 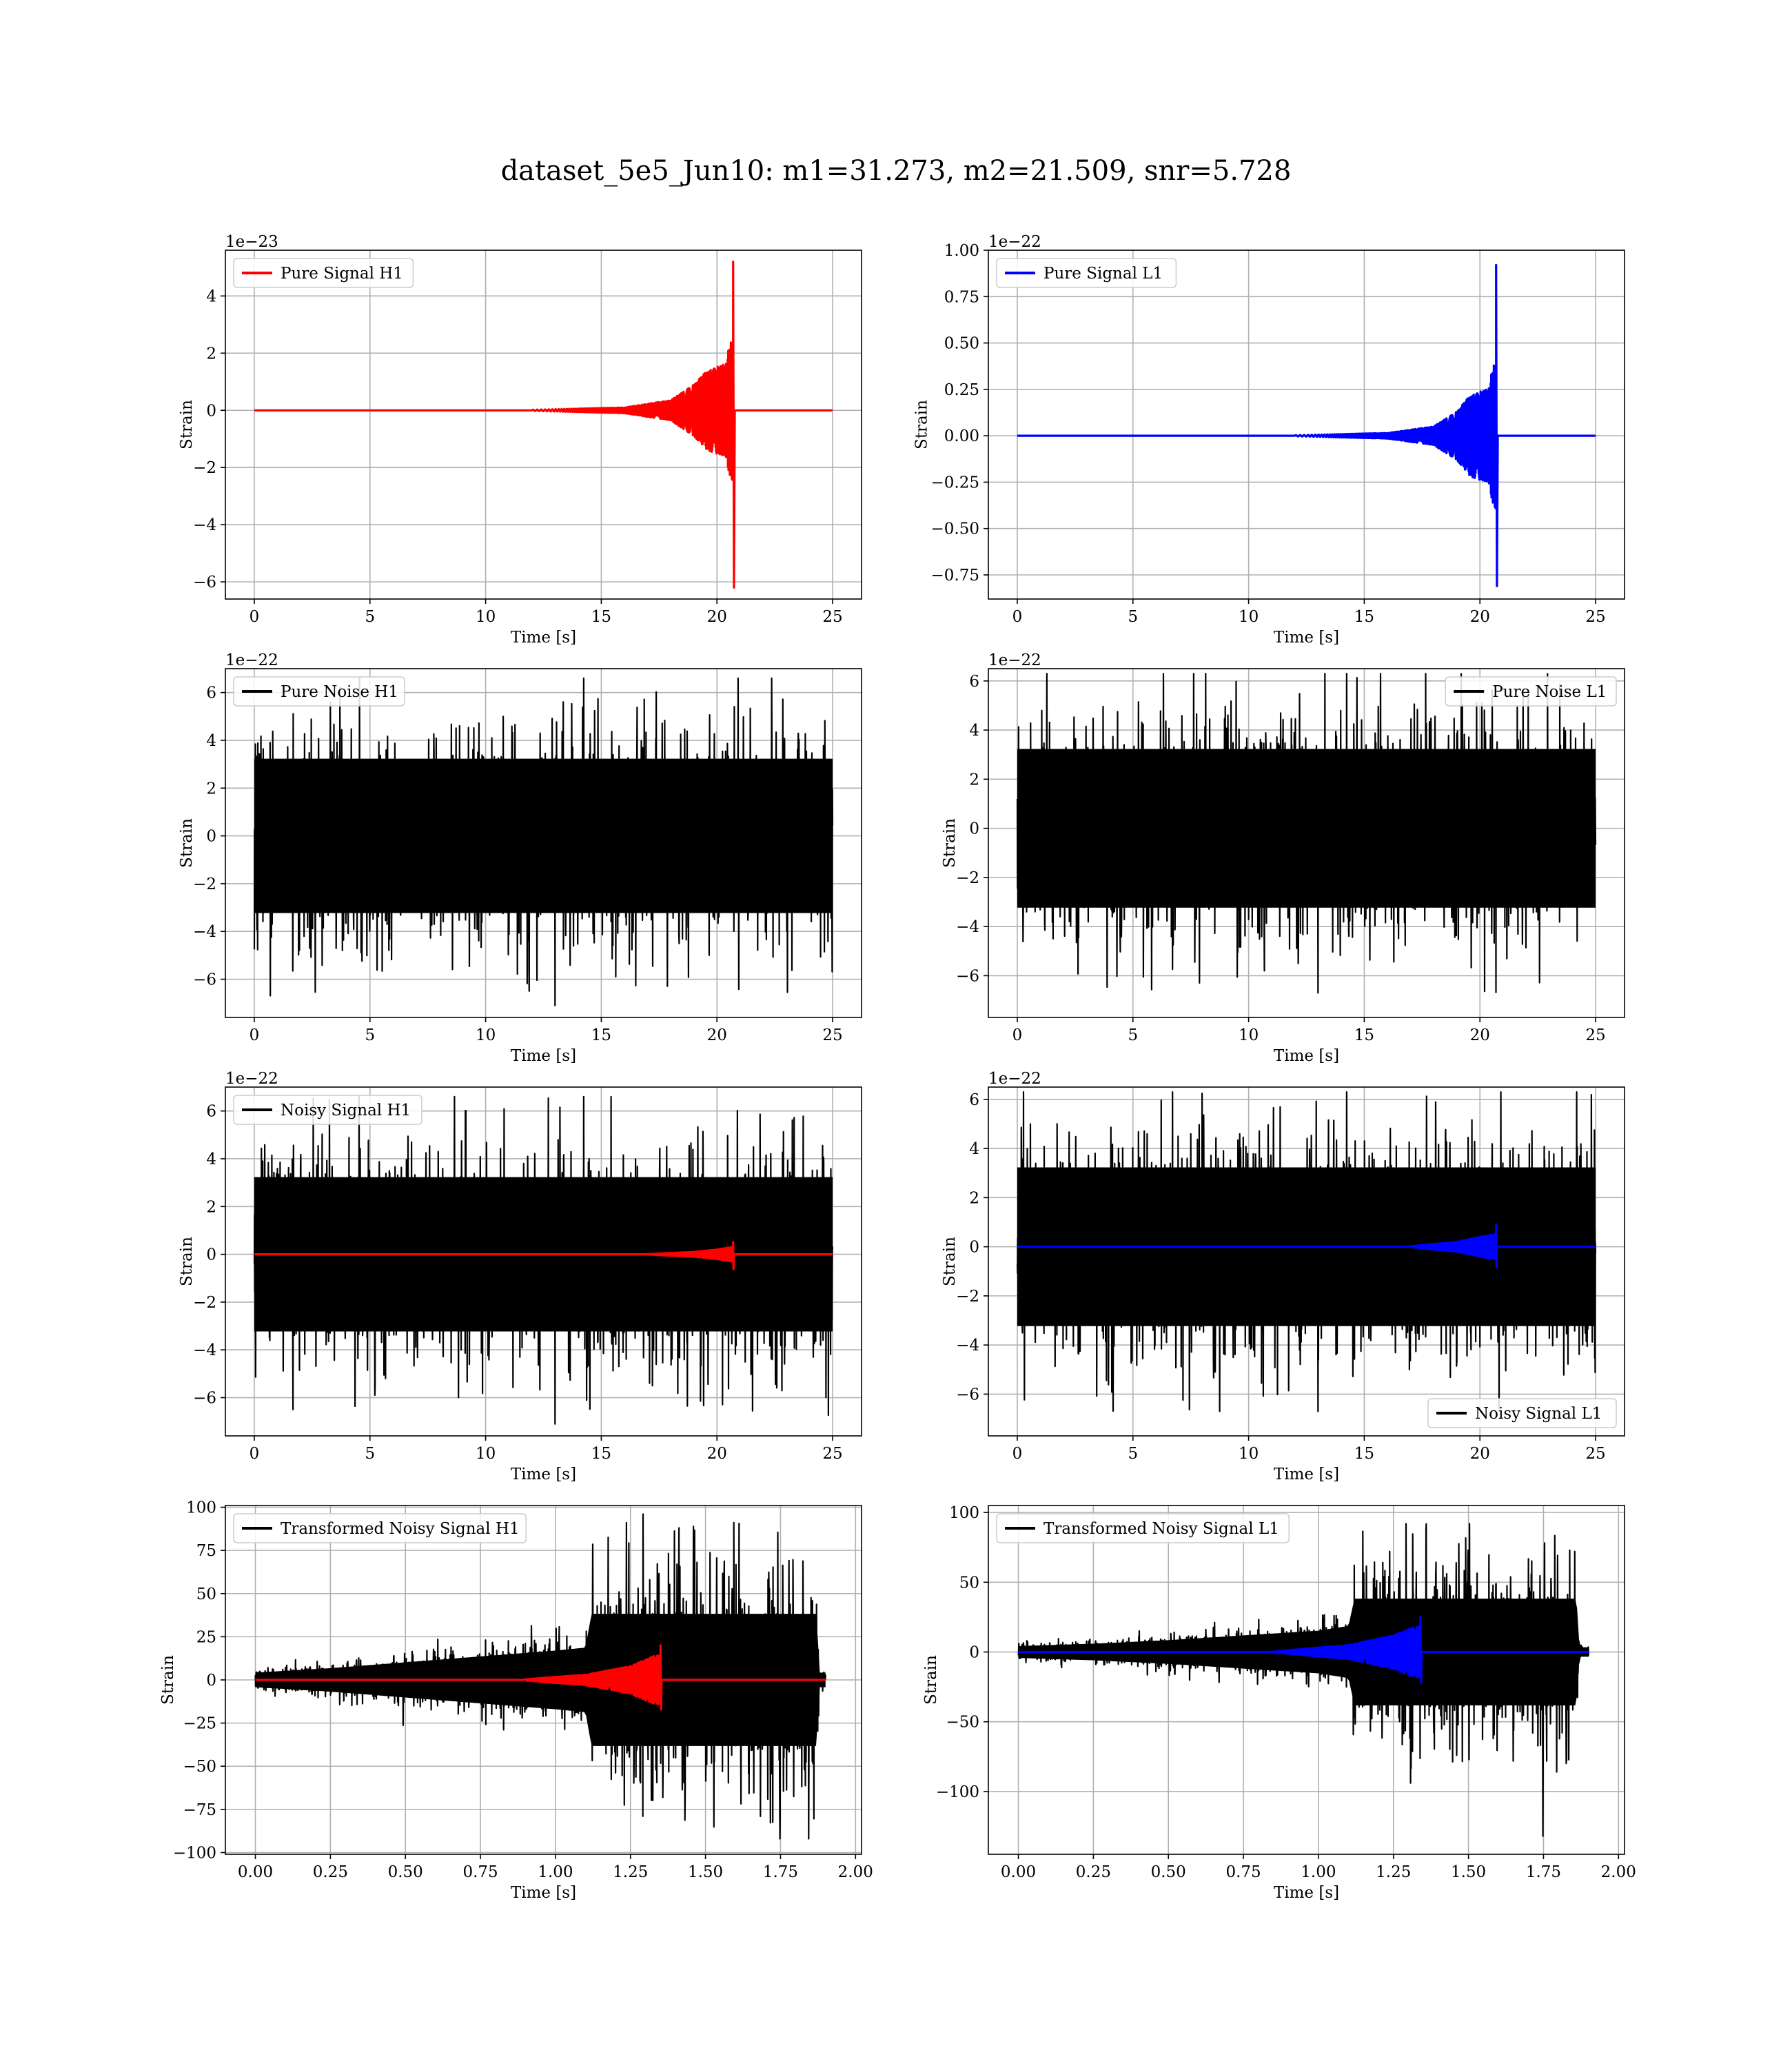 I want to click on series-line-pure-noise-l1, so click(x=1306, y=833).